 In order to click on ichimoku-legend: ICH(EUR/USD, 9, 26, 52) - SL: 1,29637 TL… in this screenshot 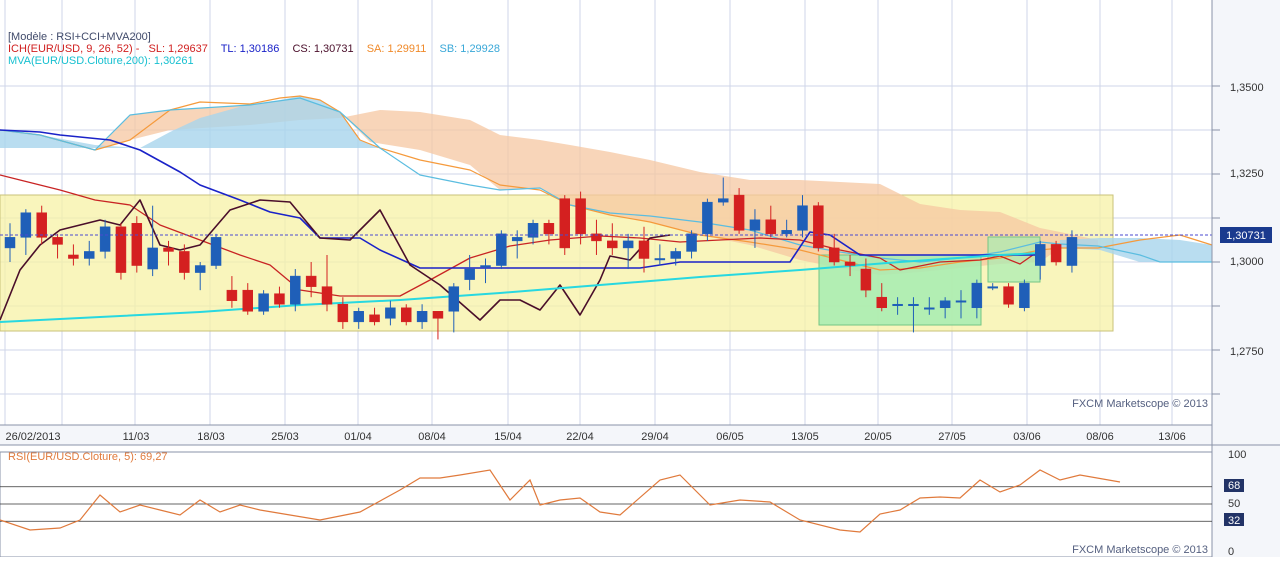, I will do `click(254, 49)`.